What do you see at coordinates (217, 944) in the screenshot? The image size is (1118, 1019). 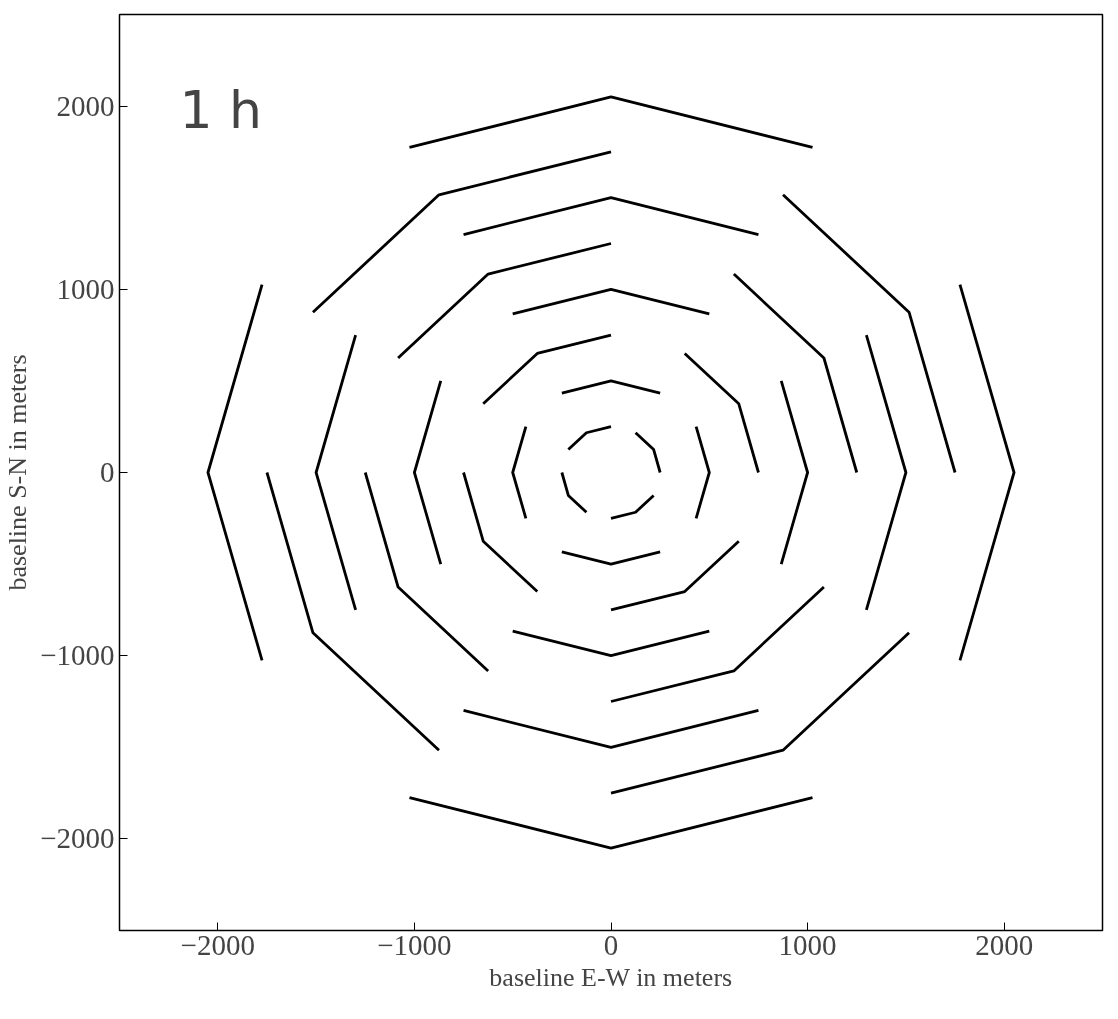 I see `x-tick-label: −2000` at bounding box center [217, 944].